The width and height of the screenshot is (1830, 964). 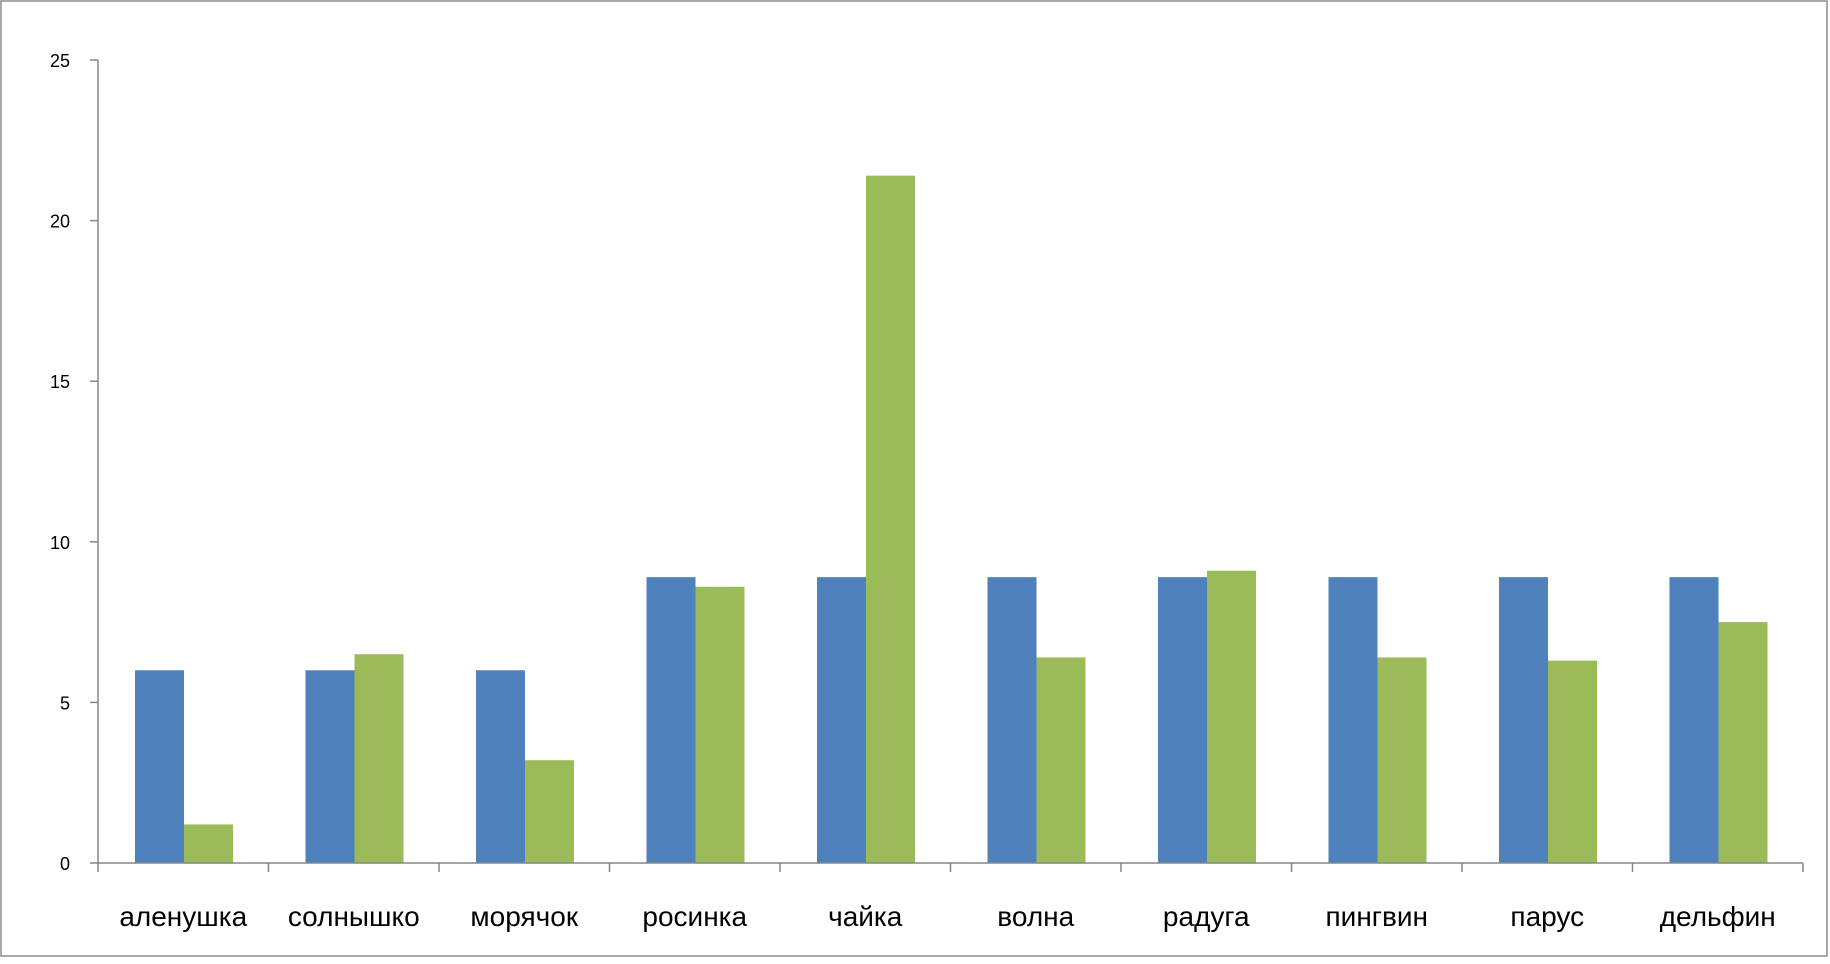 What do you see at coordinates (60, 222) in the screenshot?
I see `y-tick-label: 20` at bounding box center [60, 222].